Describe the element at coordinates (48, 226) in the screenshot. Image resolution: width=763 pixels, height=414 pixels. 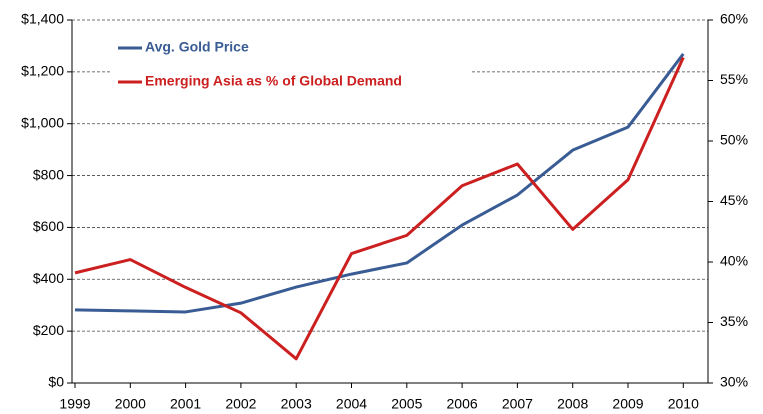
I see `y-tick-label: $600` at that location.